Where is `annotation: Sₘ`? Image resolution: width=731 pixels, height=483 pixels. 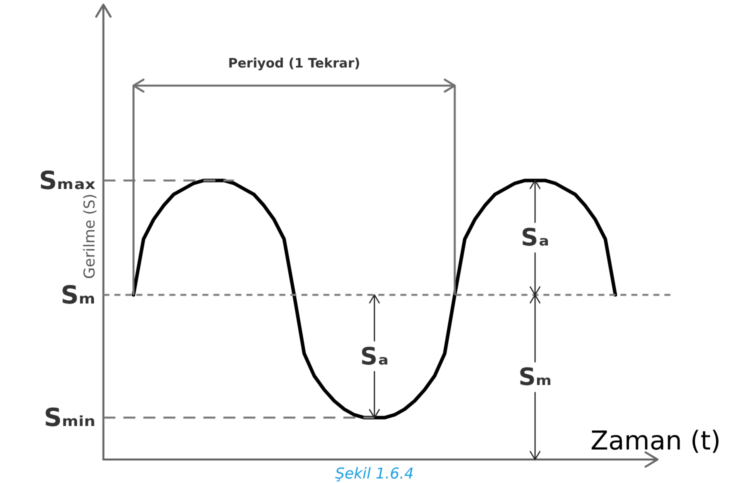
annotation: Sₘ is located at coordinates (535, 377).